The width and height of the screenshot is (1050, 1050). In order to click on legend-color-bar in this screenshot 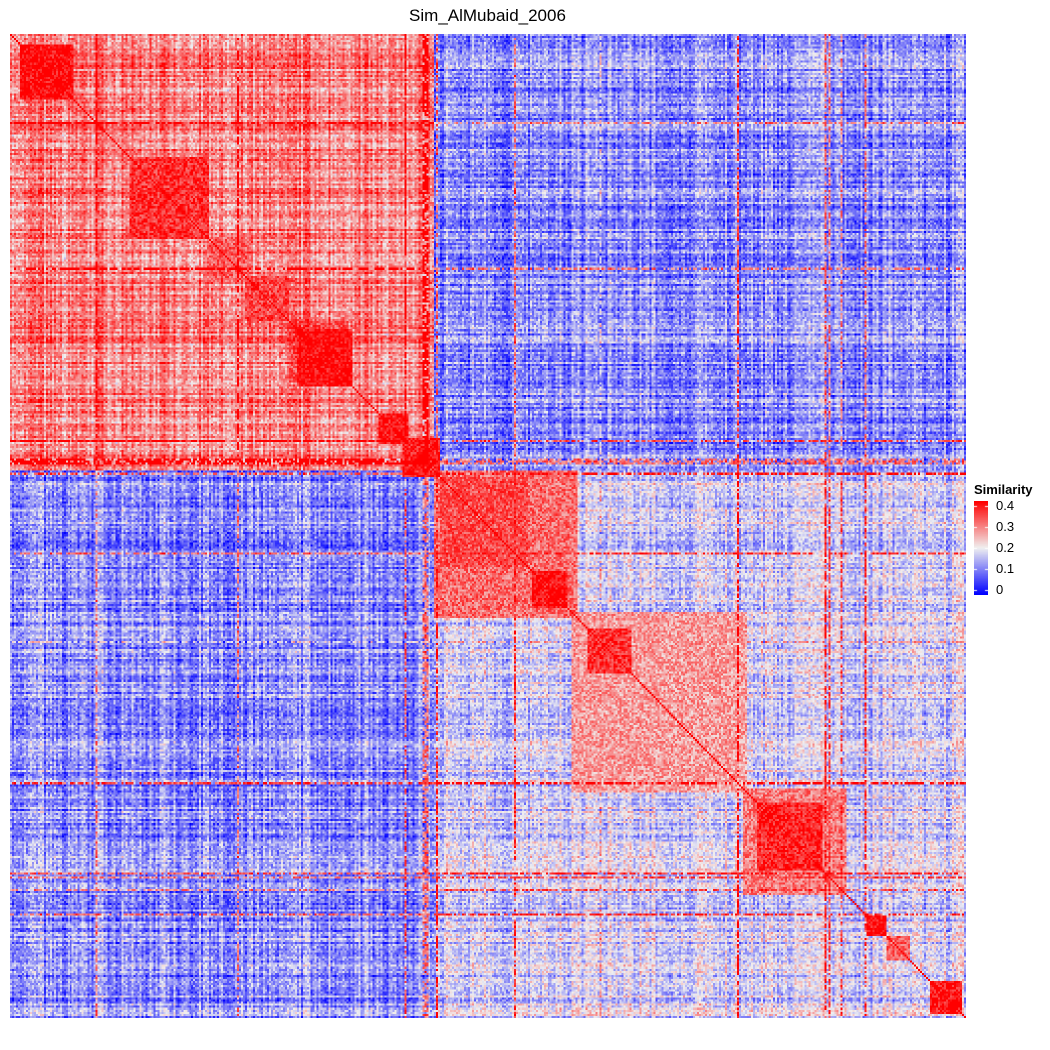, I will do `click(981, 548)`.